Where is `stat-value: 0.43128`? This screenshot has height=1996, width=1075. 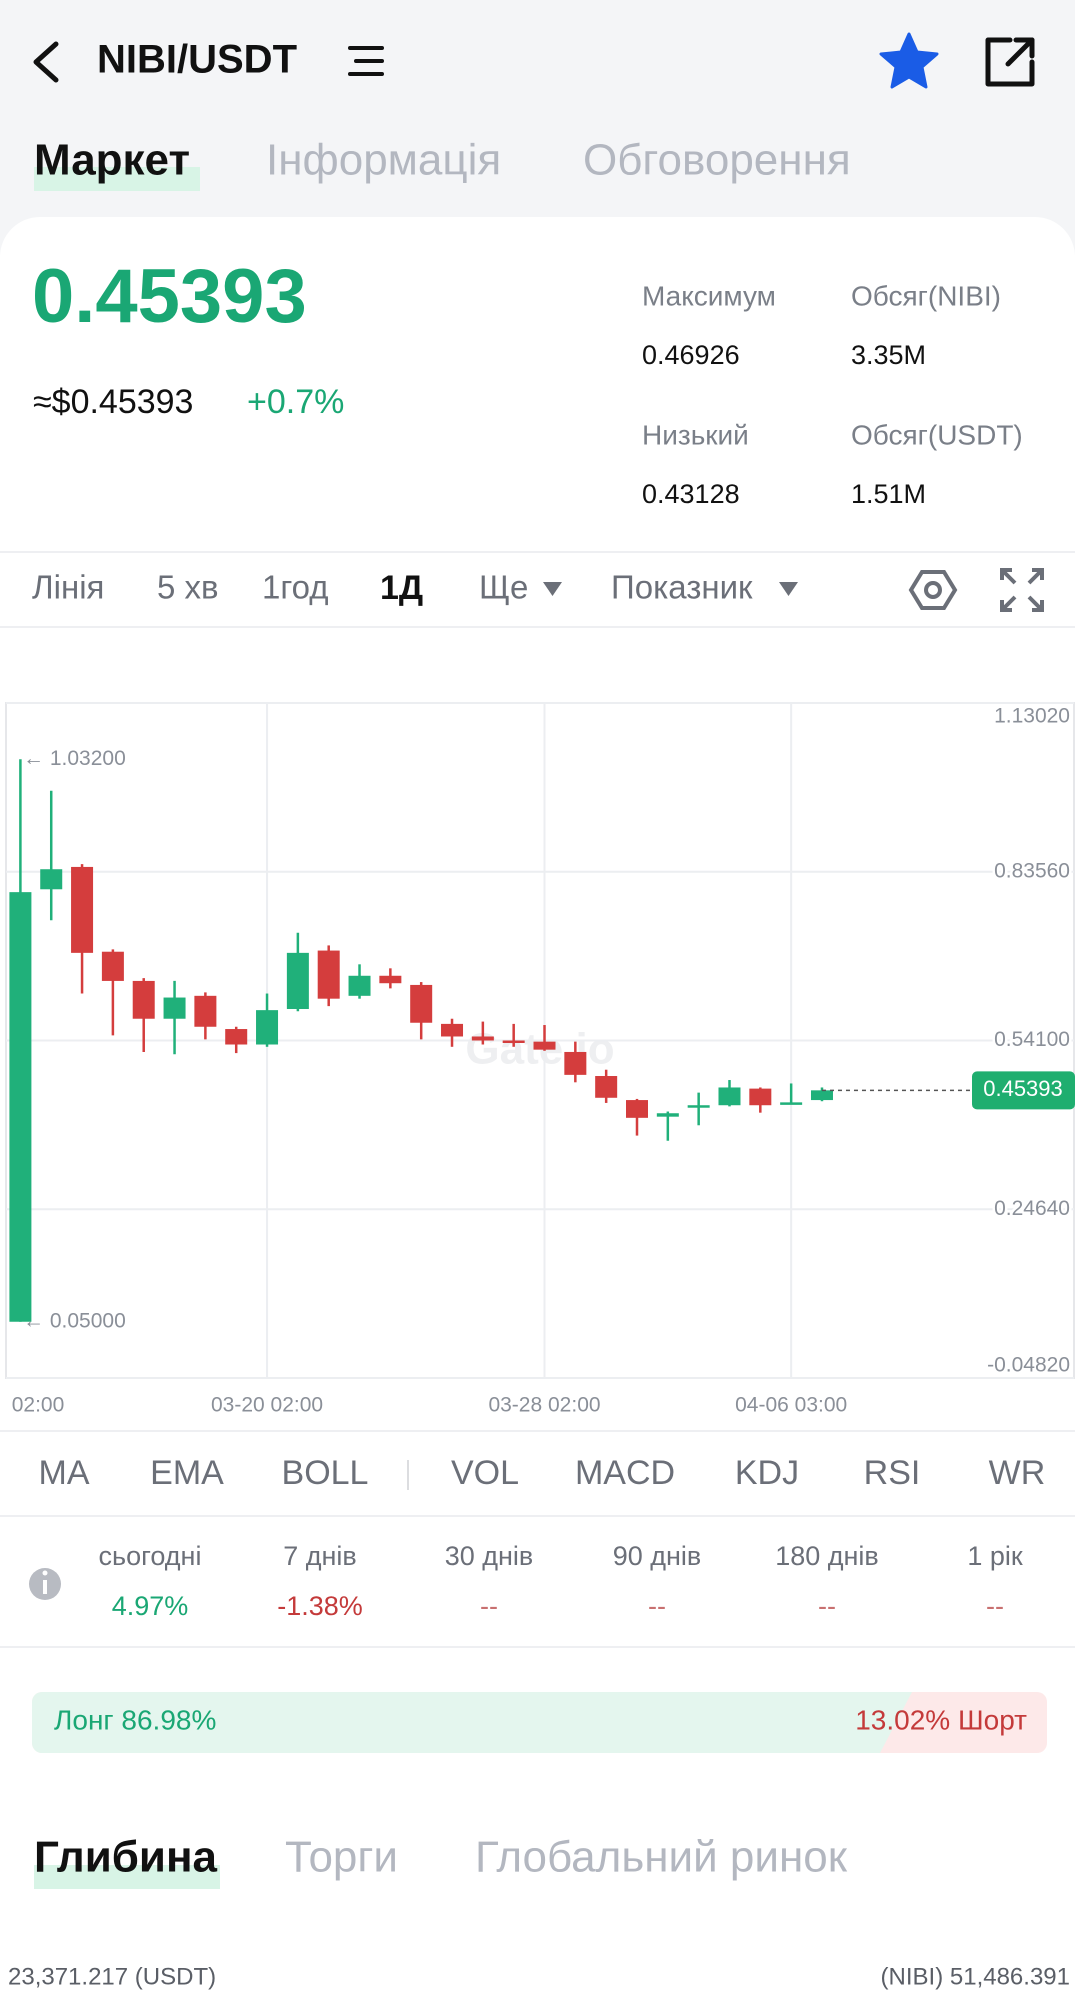 stat-value: 0.43128 is located at coordinates (691, 494).